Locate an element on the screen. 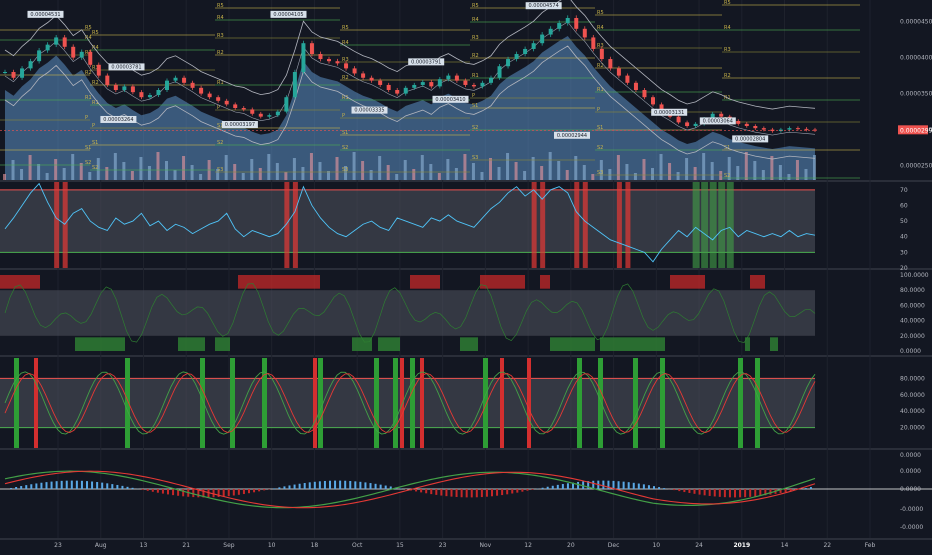  price-label: 0.00003264 is located at coordinates (118, 120).